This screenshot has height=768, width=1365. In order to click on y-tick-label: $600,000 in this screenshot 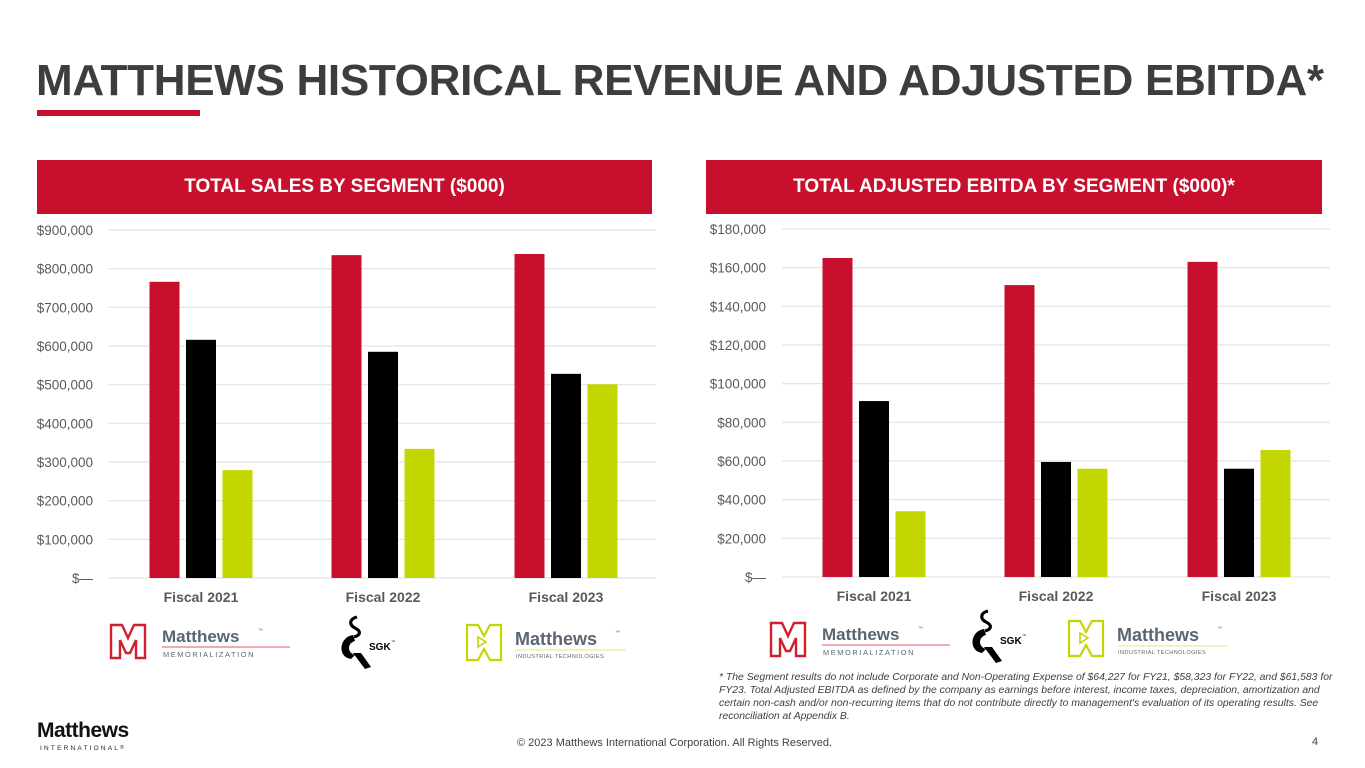, I will do `click(65, 346)`.